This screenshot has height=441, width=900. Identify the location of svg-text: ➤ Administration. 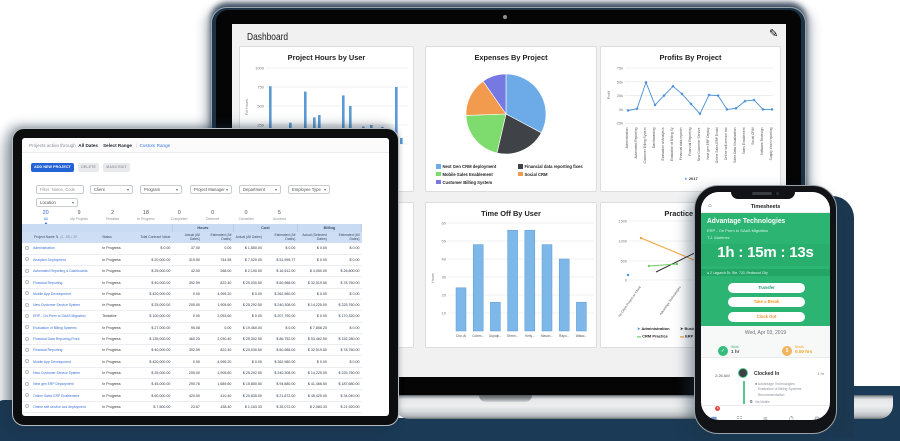
(653, 328).